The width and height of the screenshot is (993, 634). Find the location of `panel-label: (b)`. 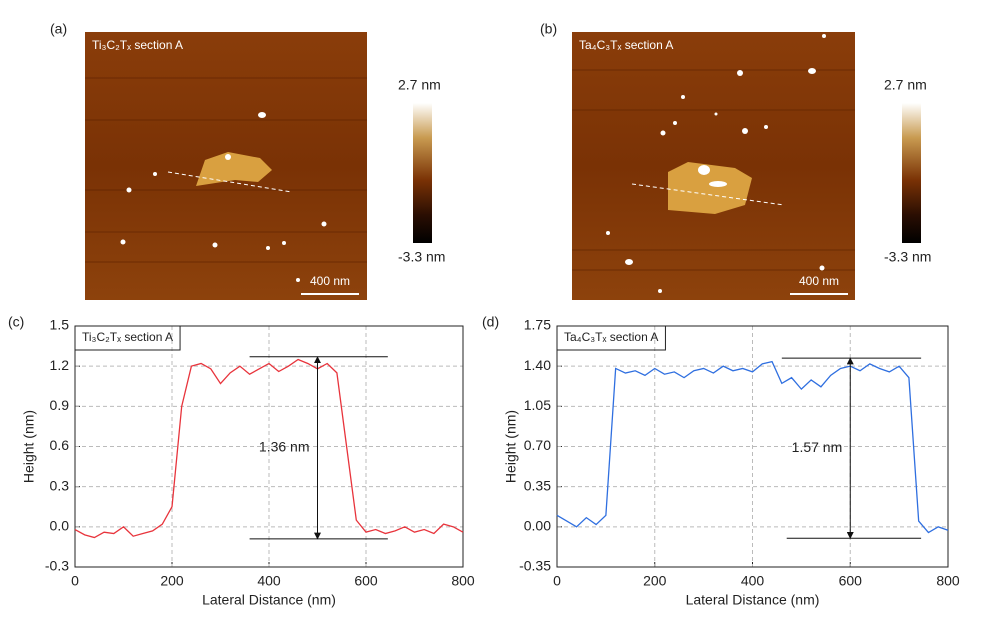

panel-label: (b) is located at coordinates (548, 29).